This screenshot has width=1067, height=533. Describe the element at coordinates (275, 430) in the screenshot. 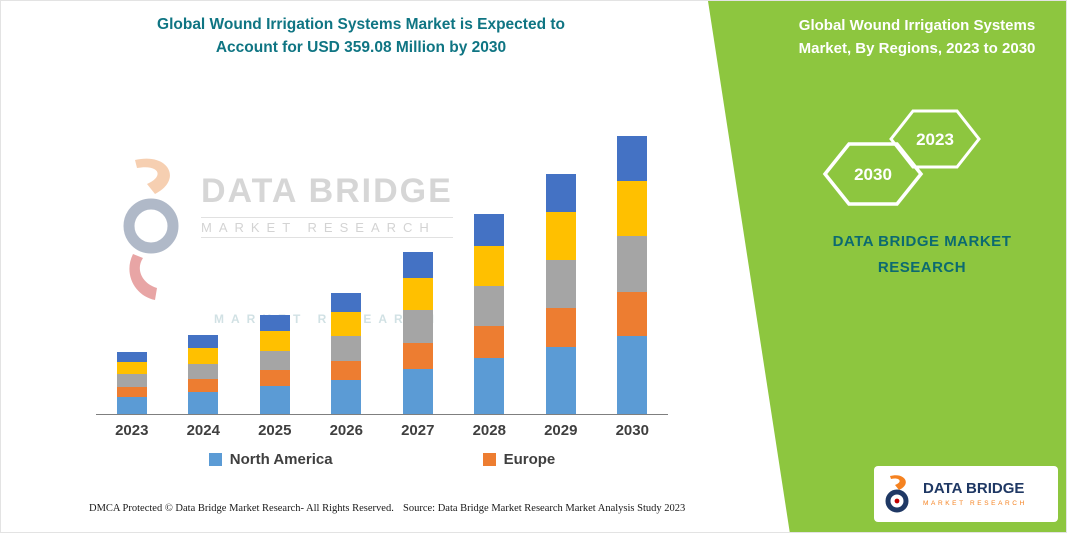

I see `x-axis-label: 2025` at that location.